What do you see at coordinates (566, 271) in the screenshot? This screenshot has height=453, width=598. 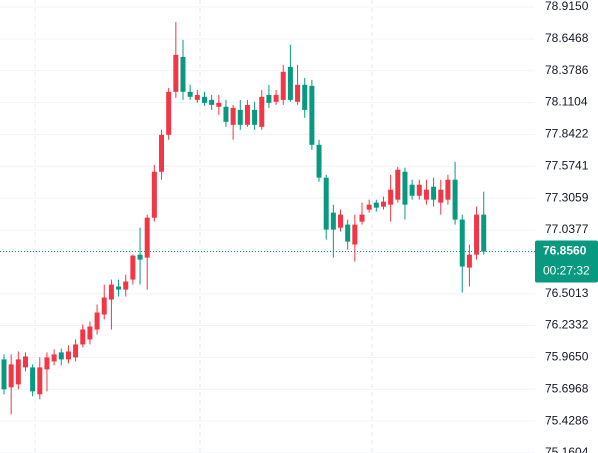 I see `countdown-label: 00:27:32` at bounding box center [566, 271].